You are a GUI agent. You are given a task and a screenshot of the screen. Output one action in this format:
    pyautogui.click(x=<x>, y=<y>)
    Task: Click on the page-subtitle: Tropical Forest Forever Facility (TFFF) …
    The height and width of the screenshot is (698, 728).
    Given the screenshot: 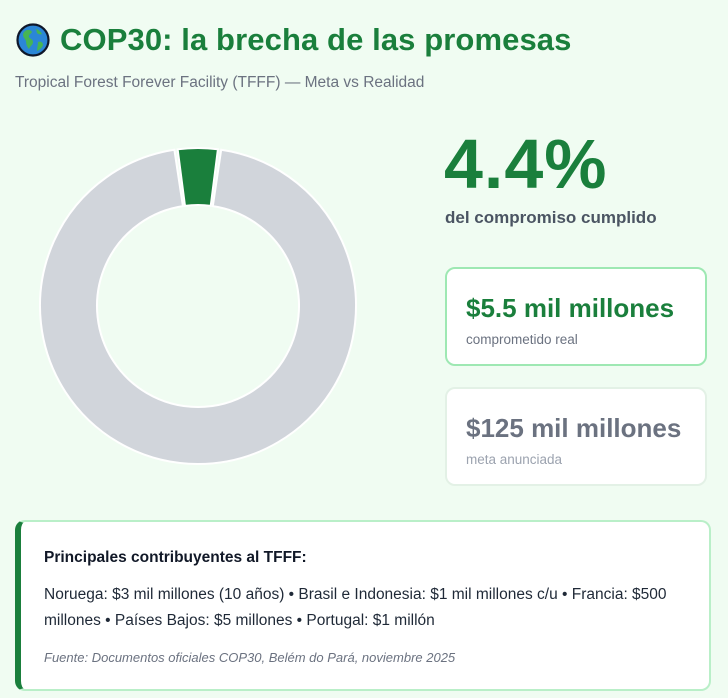 What is the action you would take?
    pyautogui.click(x=220, y=82)
    